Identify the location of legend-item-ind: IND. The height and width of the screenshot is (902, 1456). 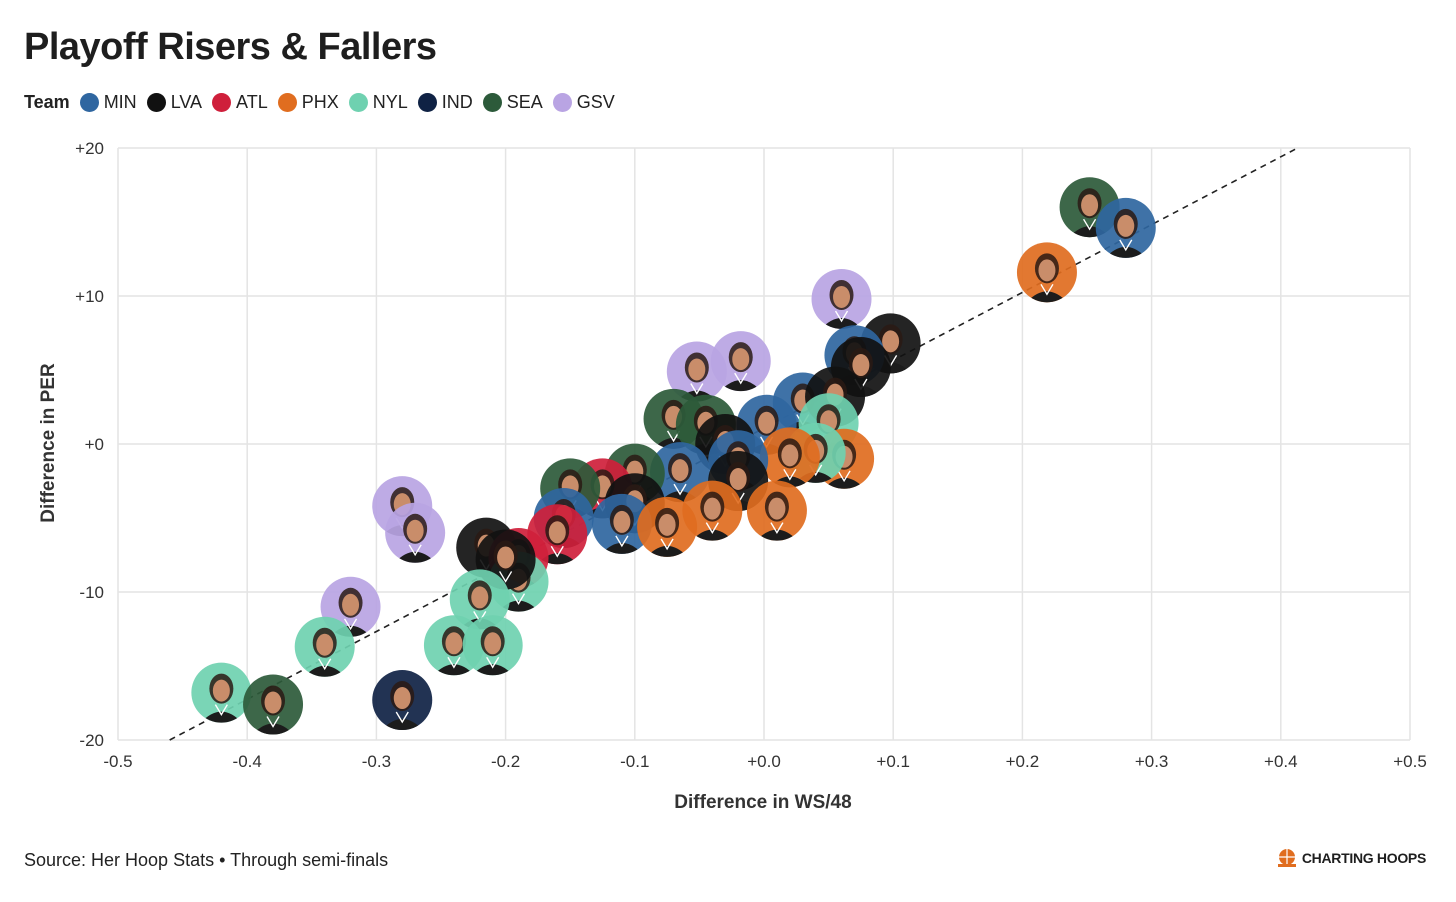
(445, 102).